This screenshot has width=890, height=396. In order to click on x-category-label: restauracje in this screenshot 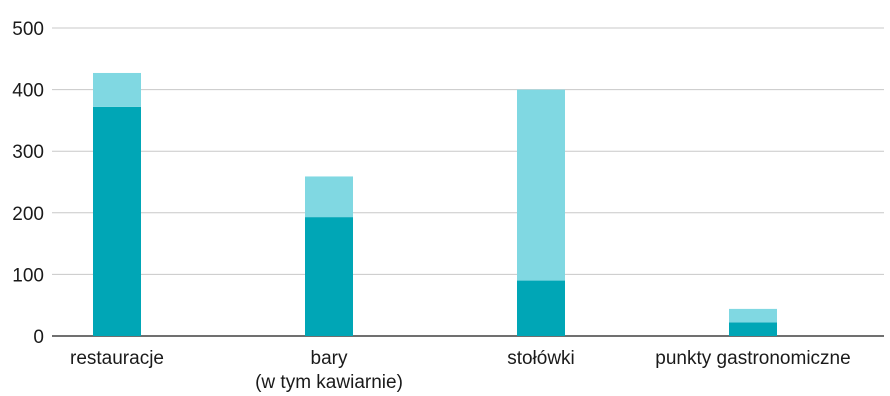, I will do `click(117, 358)`.